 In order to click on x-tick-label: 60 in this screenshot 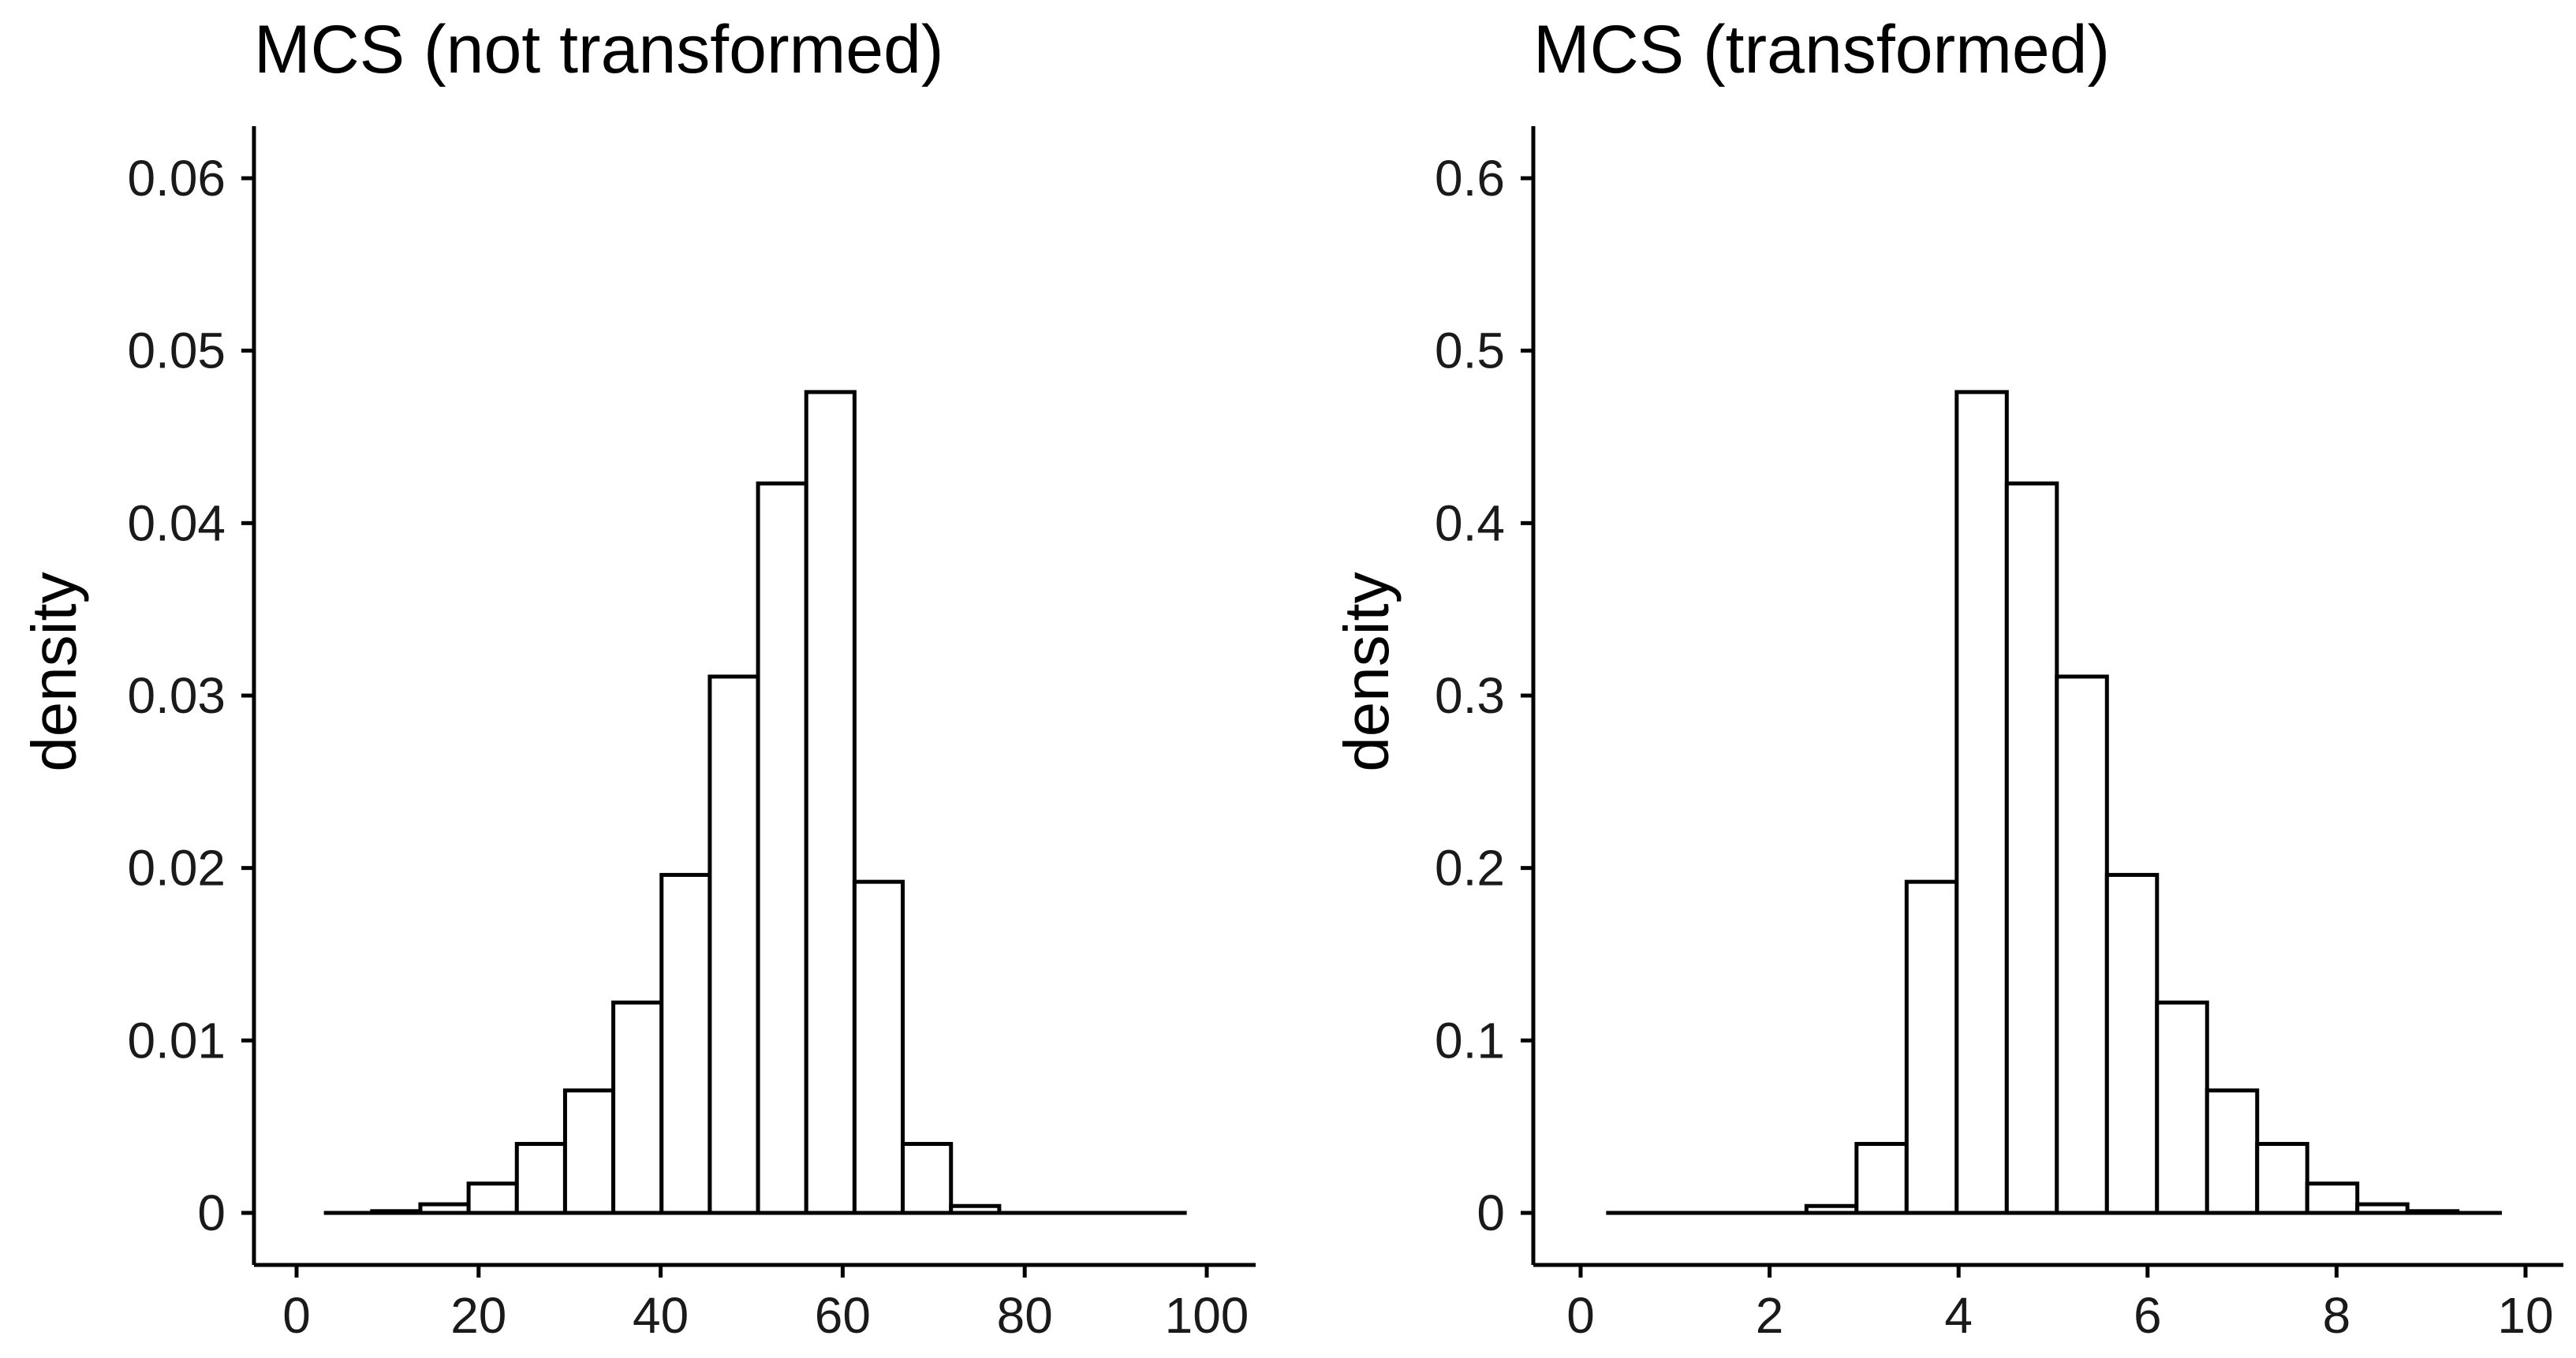, I will do `click(843, 1315)`.